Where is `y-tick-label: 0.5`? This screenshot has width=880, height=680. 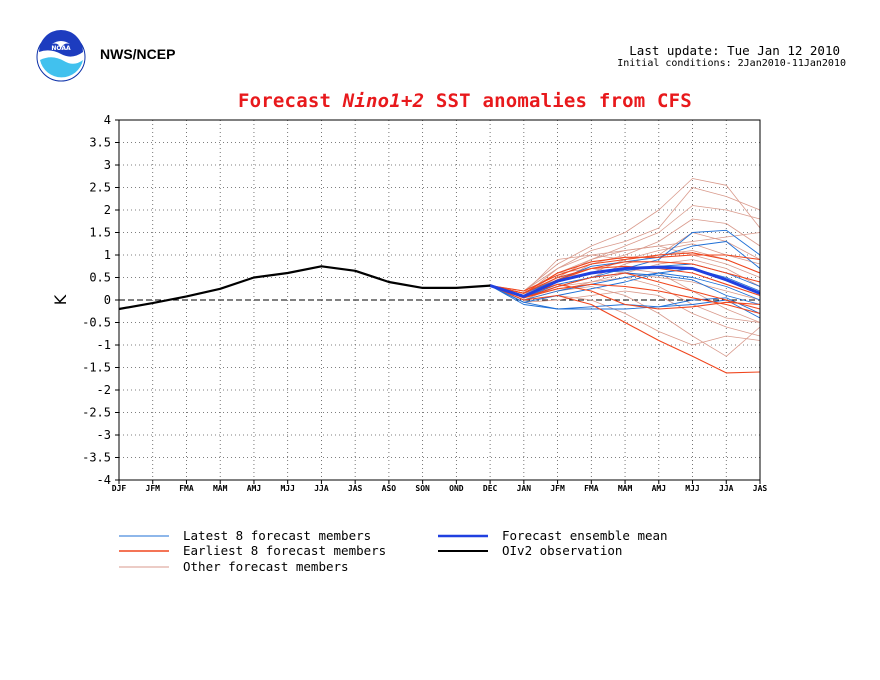
y-tick-label: 0.5 is located at coordinates (100, 278).